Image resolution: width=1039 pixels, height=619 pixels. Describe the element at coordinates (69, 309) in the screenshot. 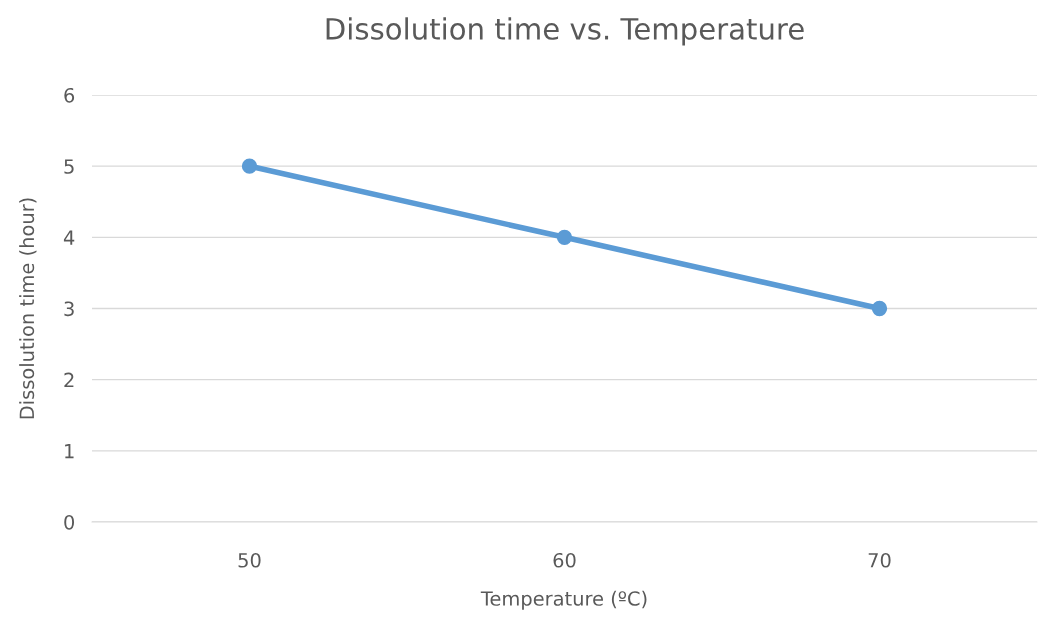

I see `y-tick-label: 3` at that location.